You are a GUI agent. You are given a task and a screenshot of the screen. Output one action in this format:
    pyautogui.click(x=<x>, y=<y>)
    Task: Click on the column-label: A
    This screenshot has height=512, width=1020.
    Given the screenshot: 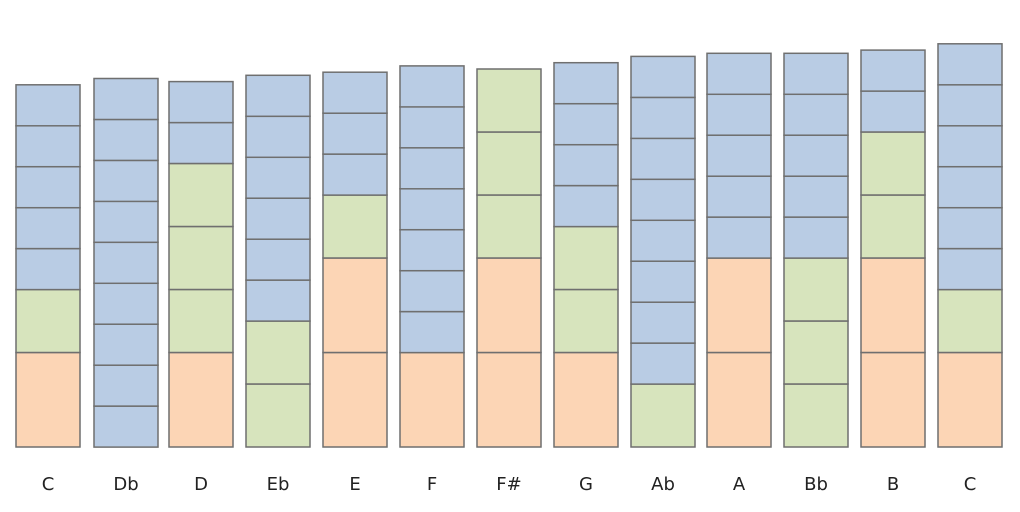 What is the action you would take?
    pyautogui.click(x=739, y=484)
    